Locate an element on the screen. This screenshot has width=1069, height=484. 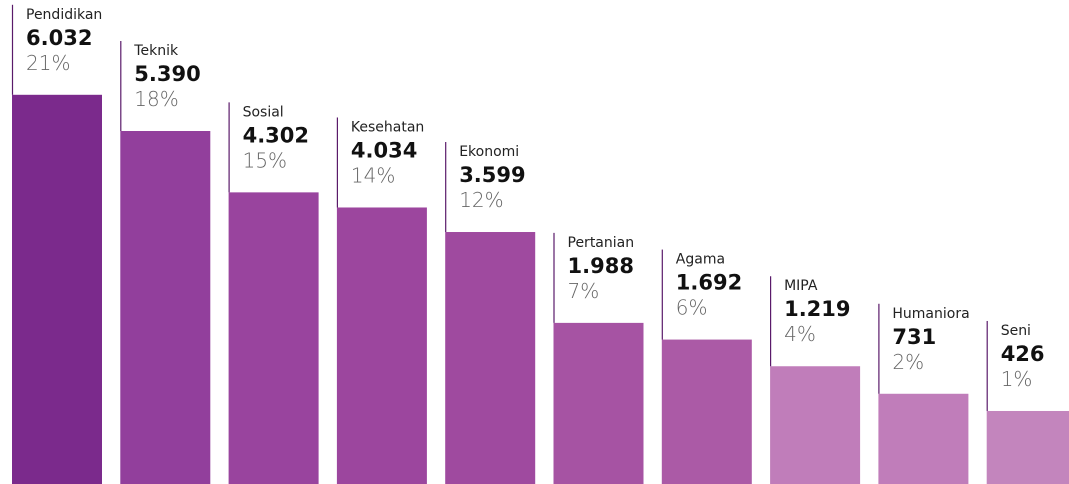
share-label: 15% is located at coordinates (265, 160).